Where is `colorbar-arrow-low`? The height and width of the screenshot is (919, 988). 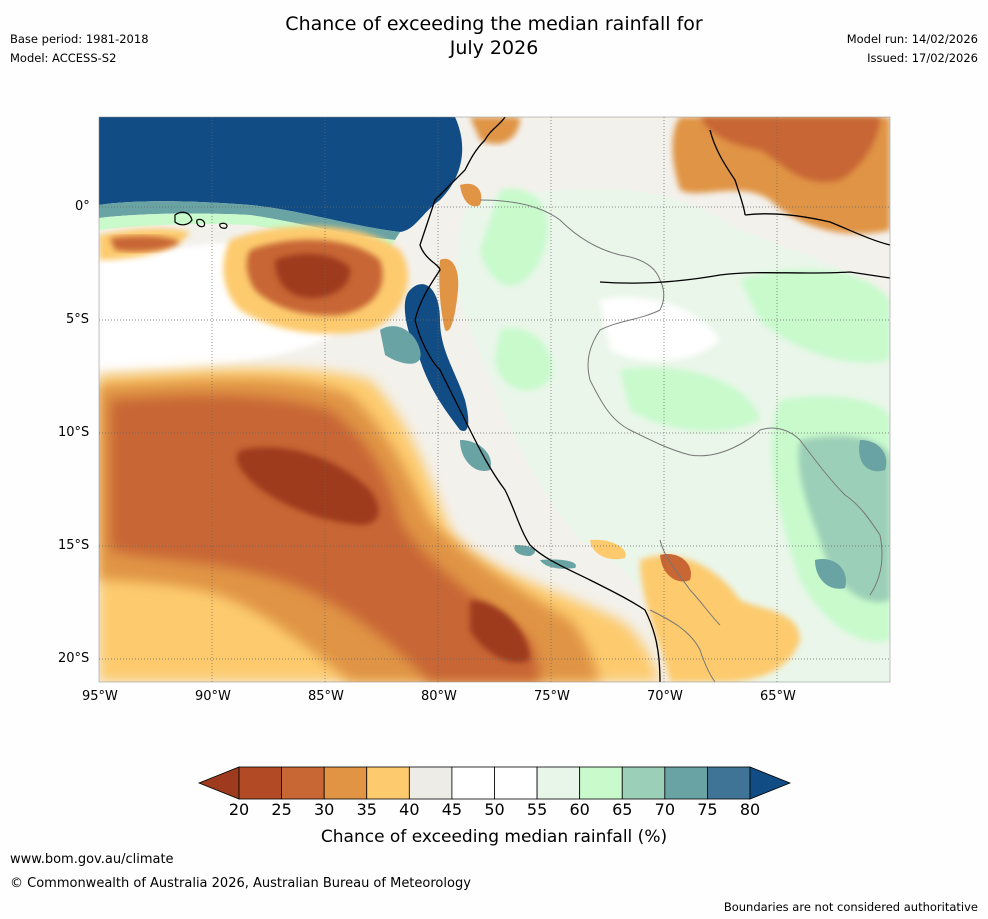
colorbar-arrow-low is located at coordinates (218, 783).